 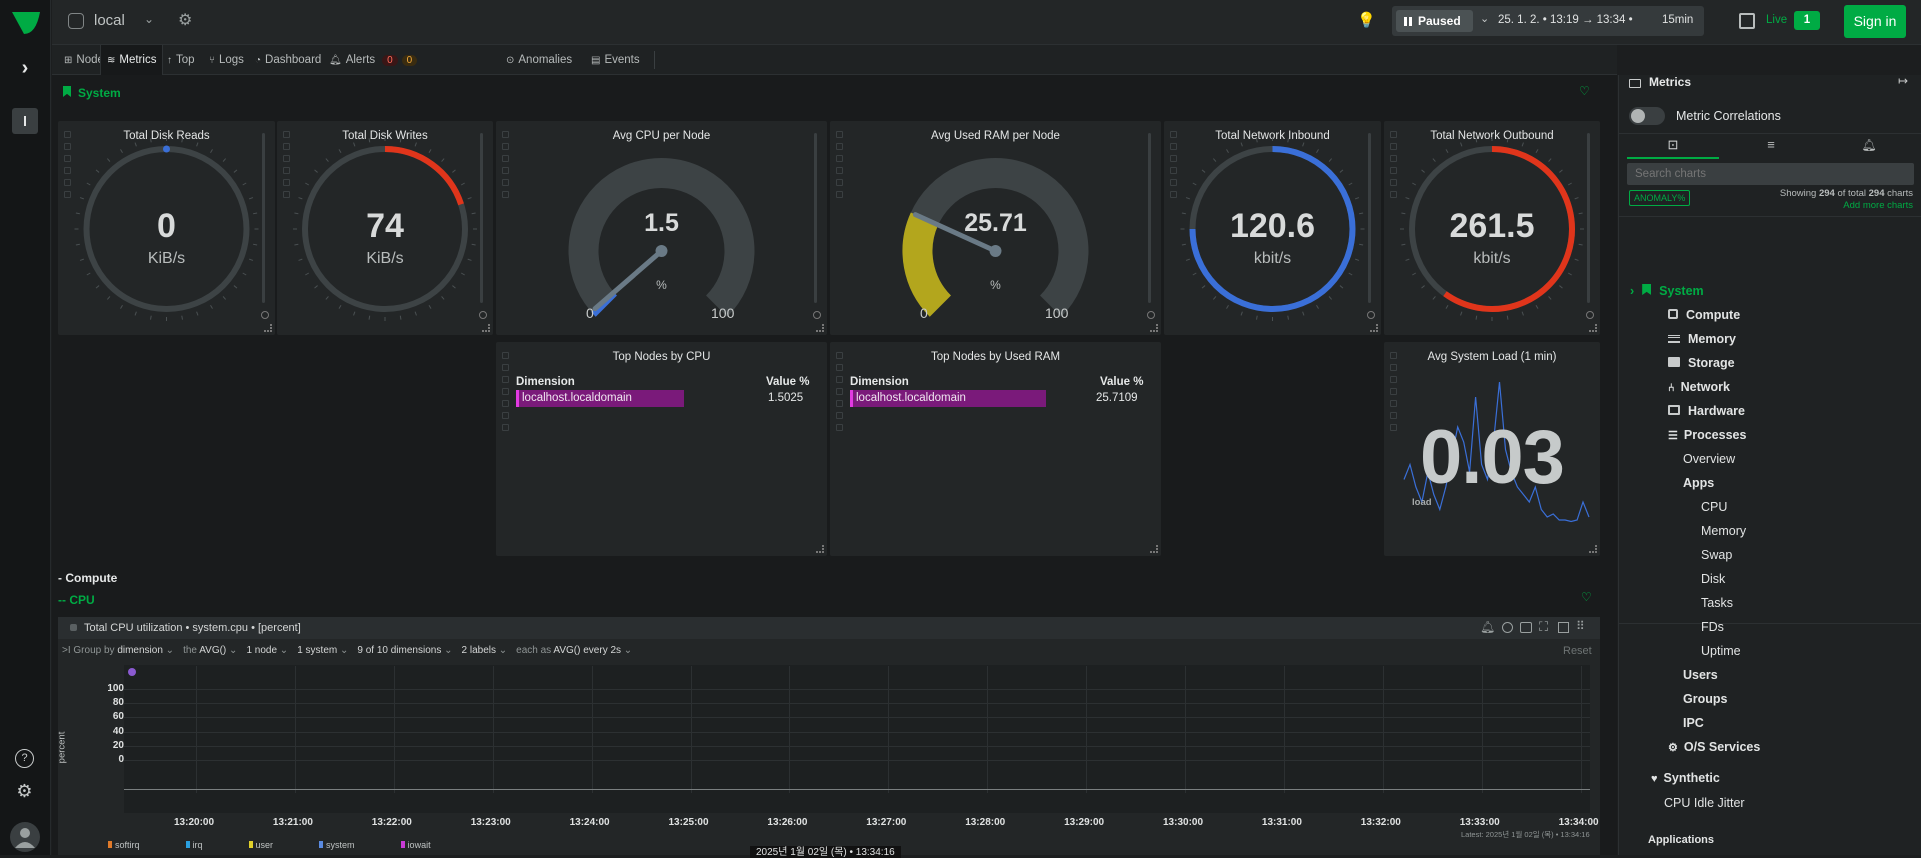 I want to click on aggregation-control: the AVG() ⌄, so click(x=210, y=650).